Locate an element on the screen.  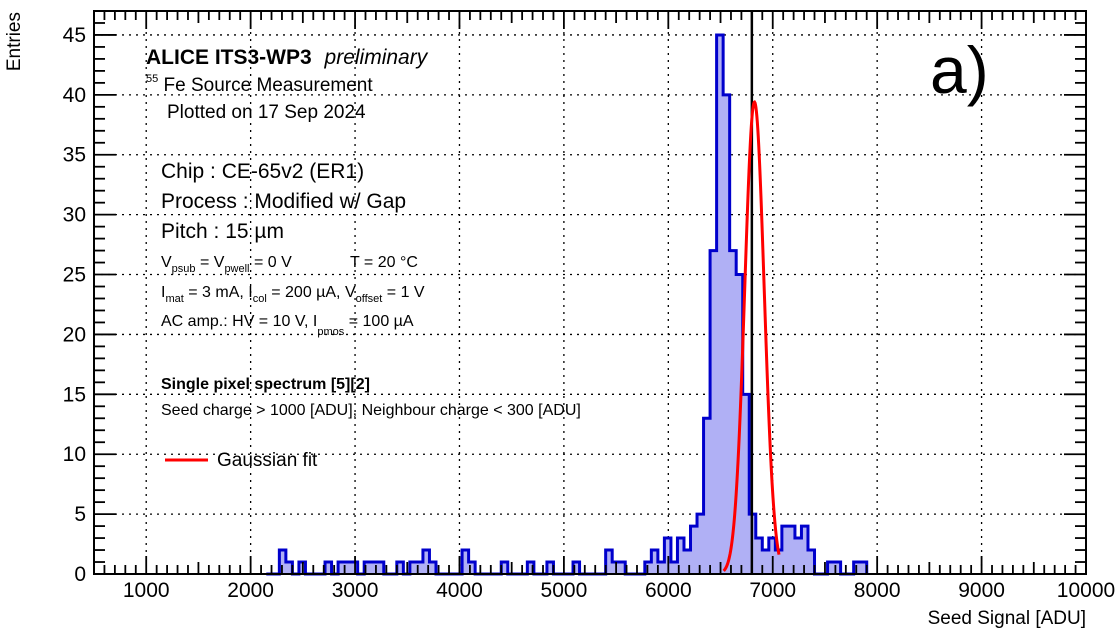
isotope-superscript: 55 is located at coordinates (152, 79).